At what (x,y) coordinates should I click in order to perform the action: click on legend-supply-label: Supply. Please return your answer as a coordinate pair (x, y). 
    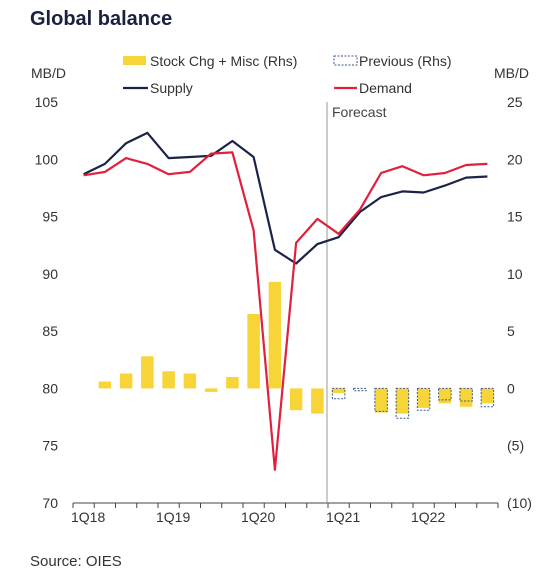
    Looking at the image, I should click on (171, 88).